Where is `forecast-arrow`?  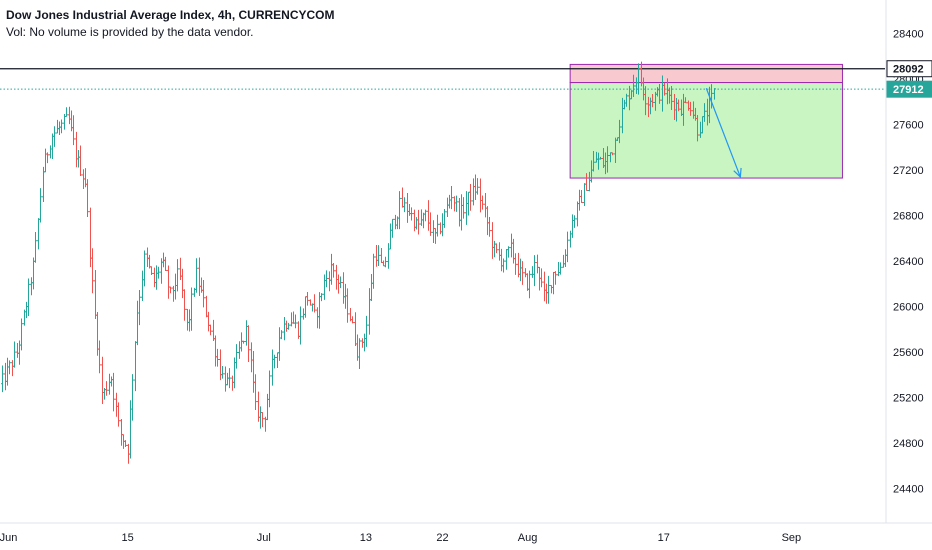 forecast-arrow is located at coordinates (723, 133).